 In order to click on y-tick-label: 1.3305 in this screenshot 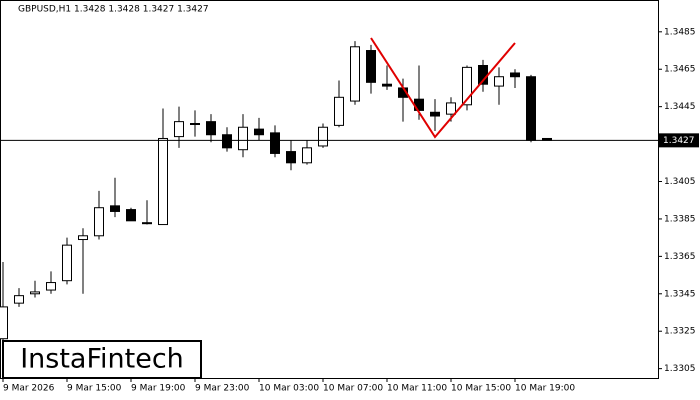, I will do `click(680, 369)`.